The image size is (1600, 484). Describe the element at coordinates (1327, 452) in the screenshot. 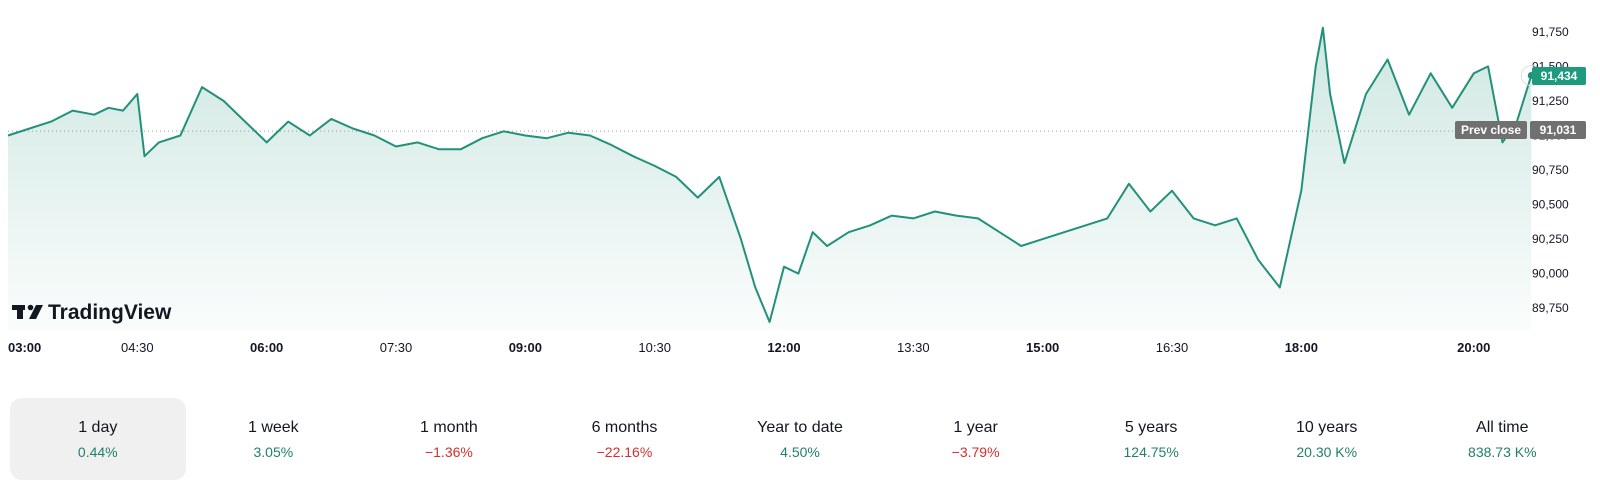

I see `range-change: 20.30 K%` at that location.